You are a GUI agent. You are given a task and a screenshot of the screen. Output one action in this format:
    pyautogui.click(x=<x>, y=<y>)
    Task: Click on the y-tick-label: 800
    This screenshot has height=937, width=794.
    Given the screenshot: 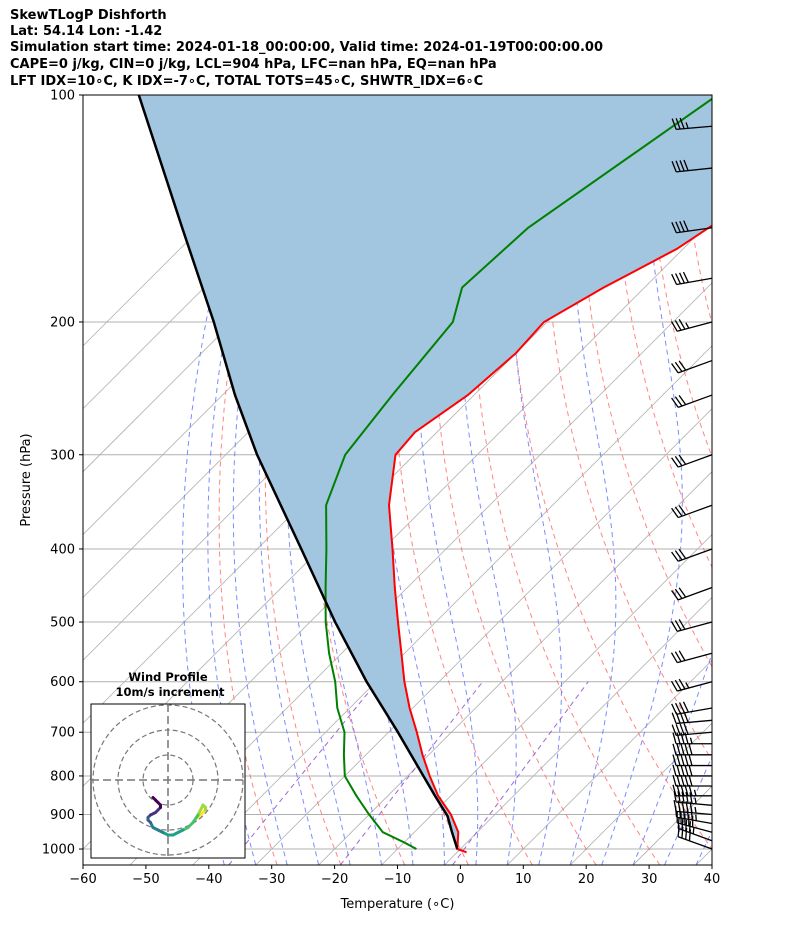 What is the action you would take?
    pyautogui.click(x=62, y=776)
    